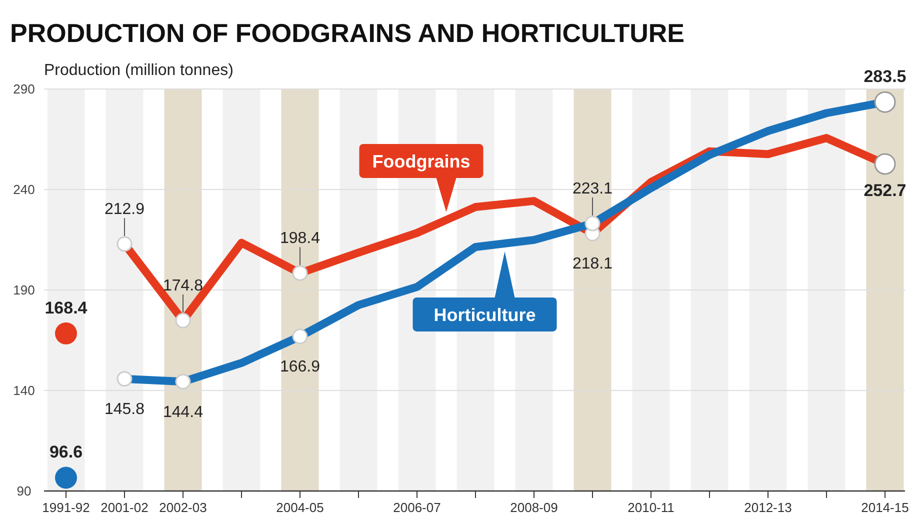 The image size is (916, 517). I want to click on y-tick-label: 290, so click(24, 89).